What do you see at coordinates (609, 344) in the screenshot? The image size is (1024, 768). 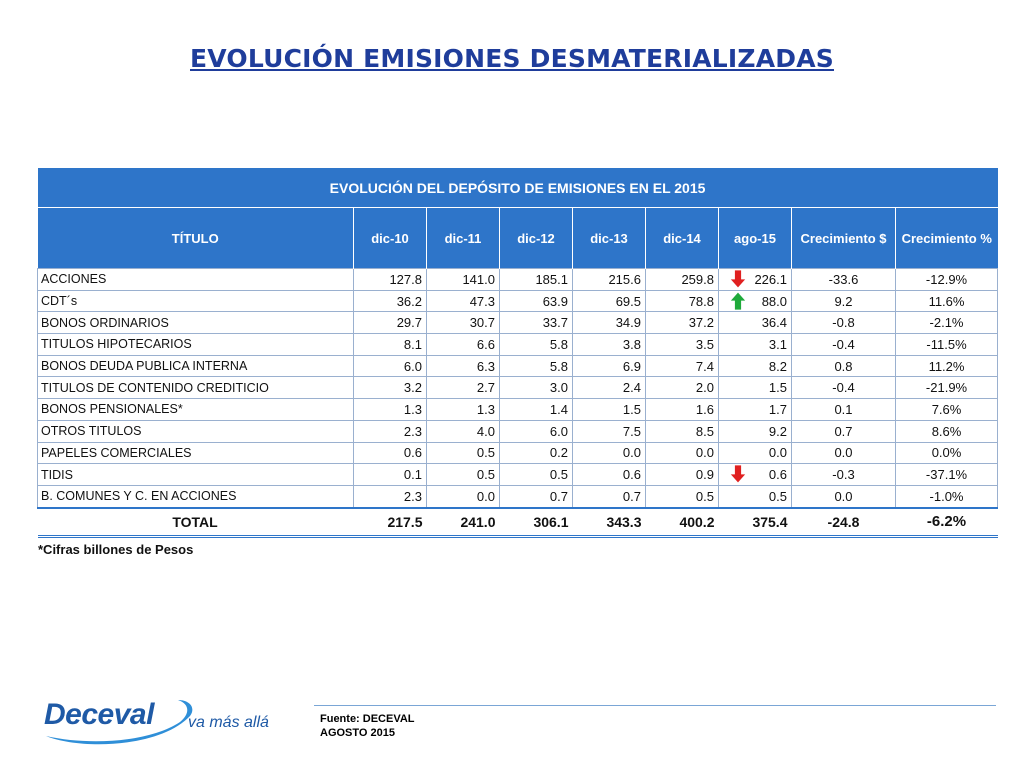 I see `row-value: 3.8` at bounding box center [609, 344].